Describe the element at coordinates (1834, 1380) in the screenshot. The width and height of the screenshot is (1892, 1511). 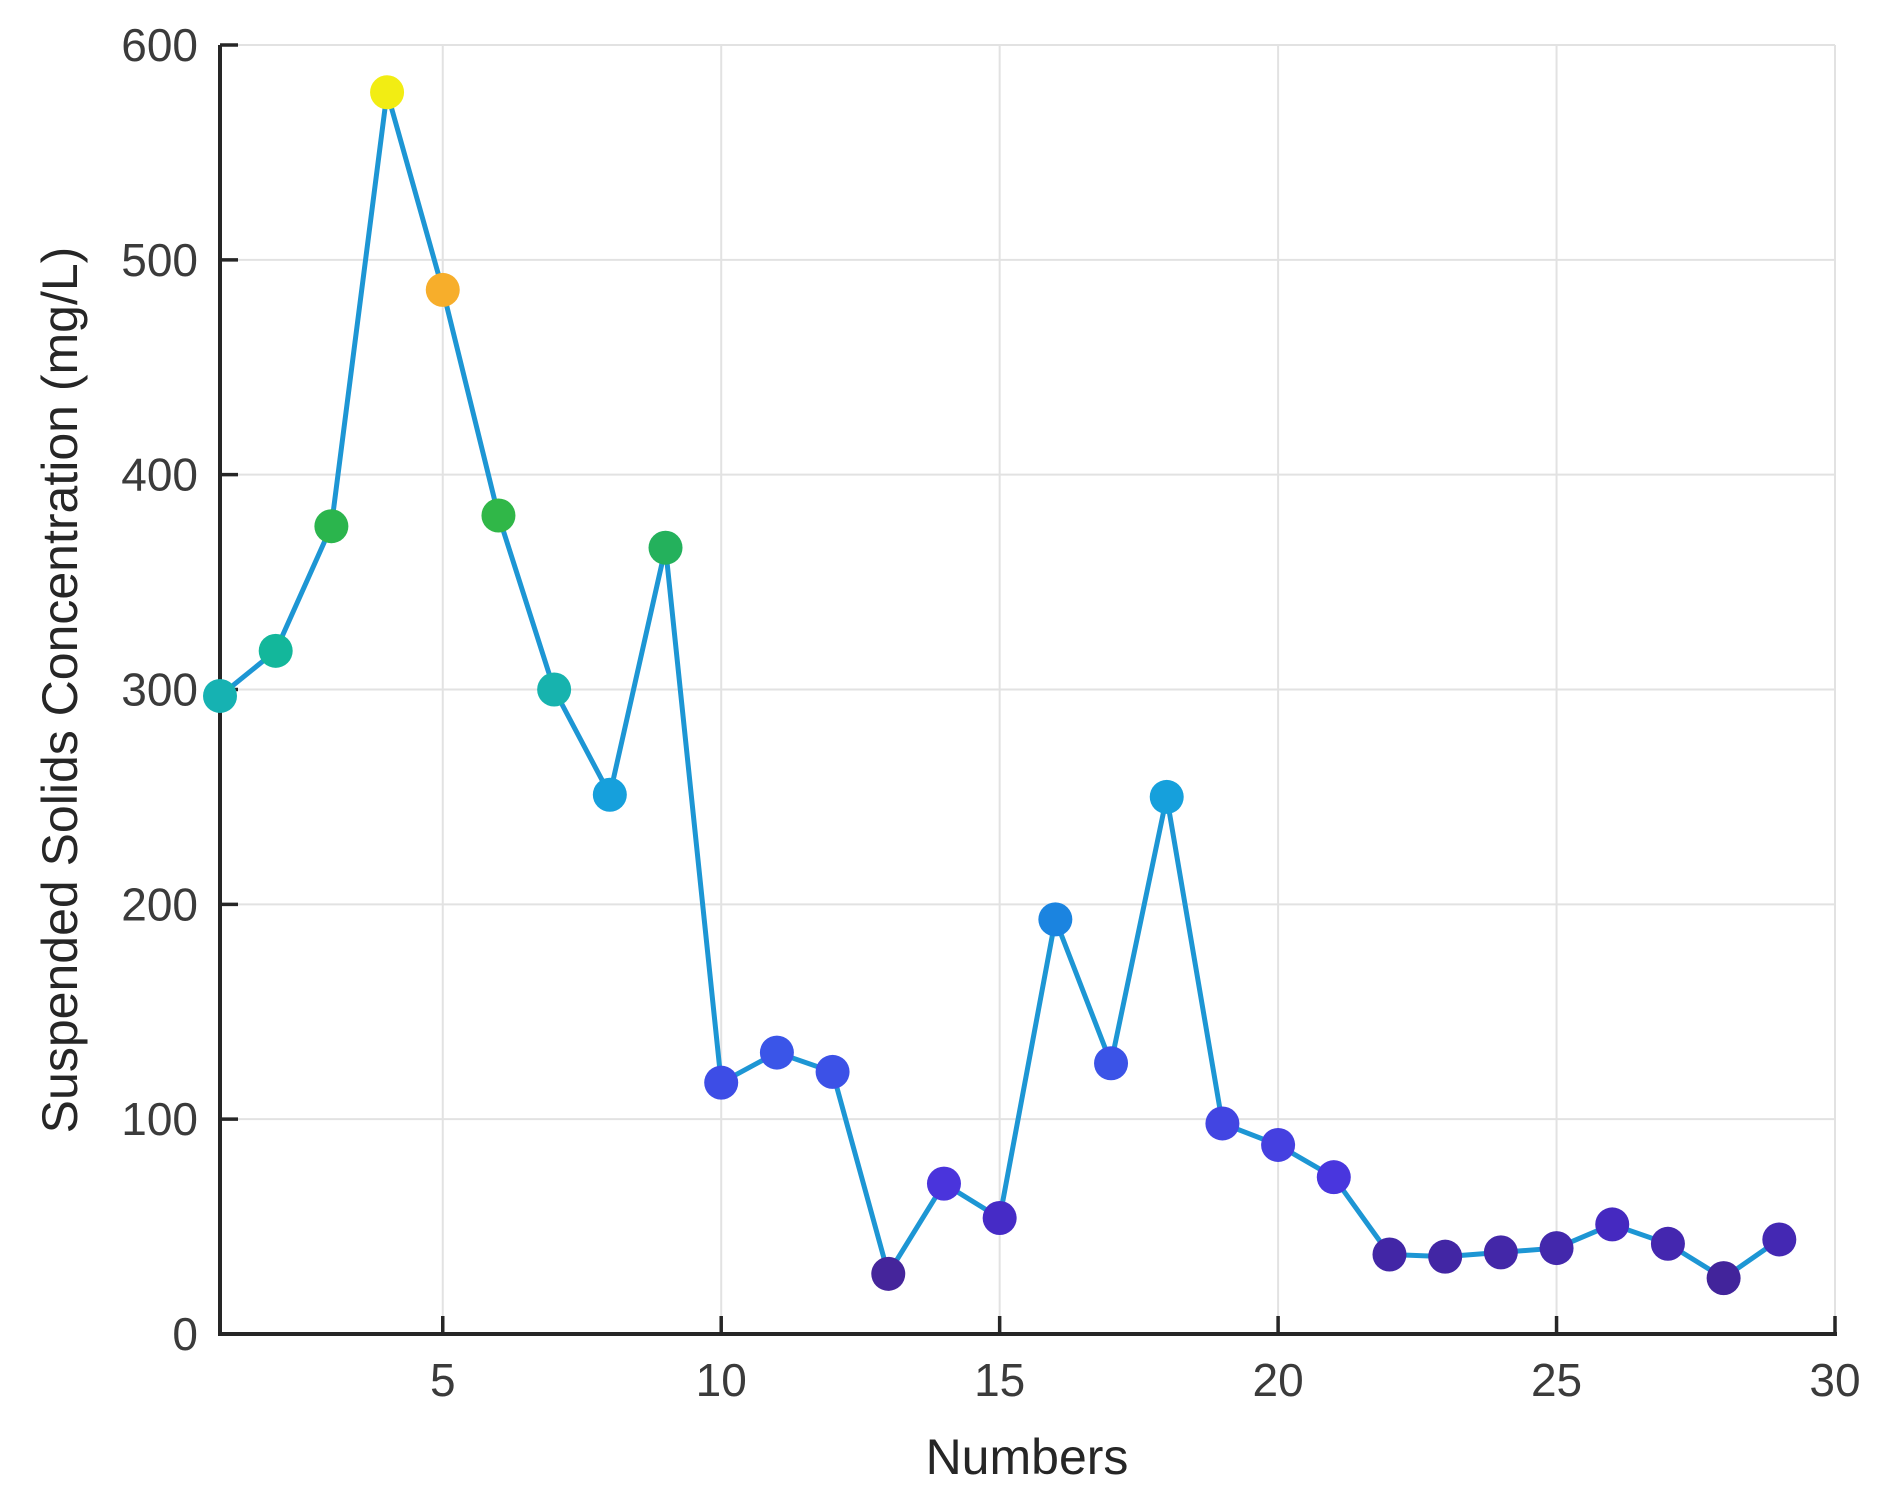
I see `x-tick-label: 30` at that location.